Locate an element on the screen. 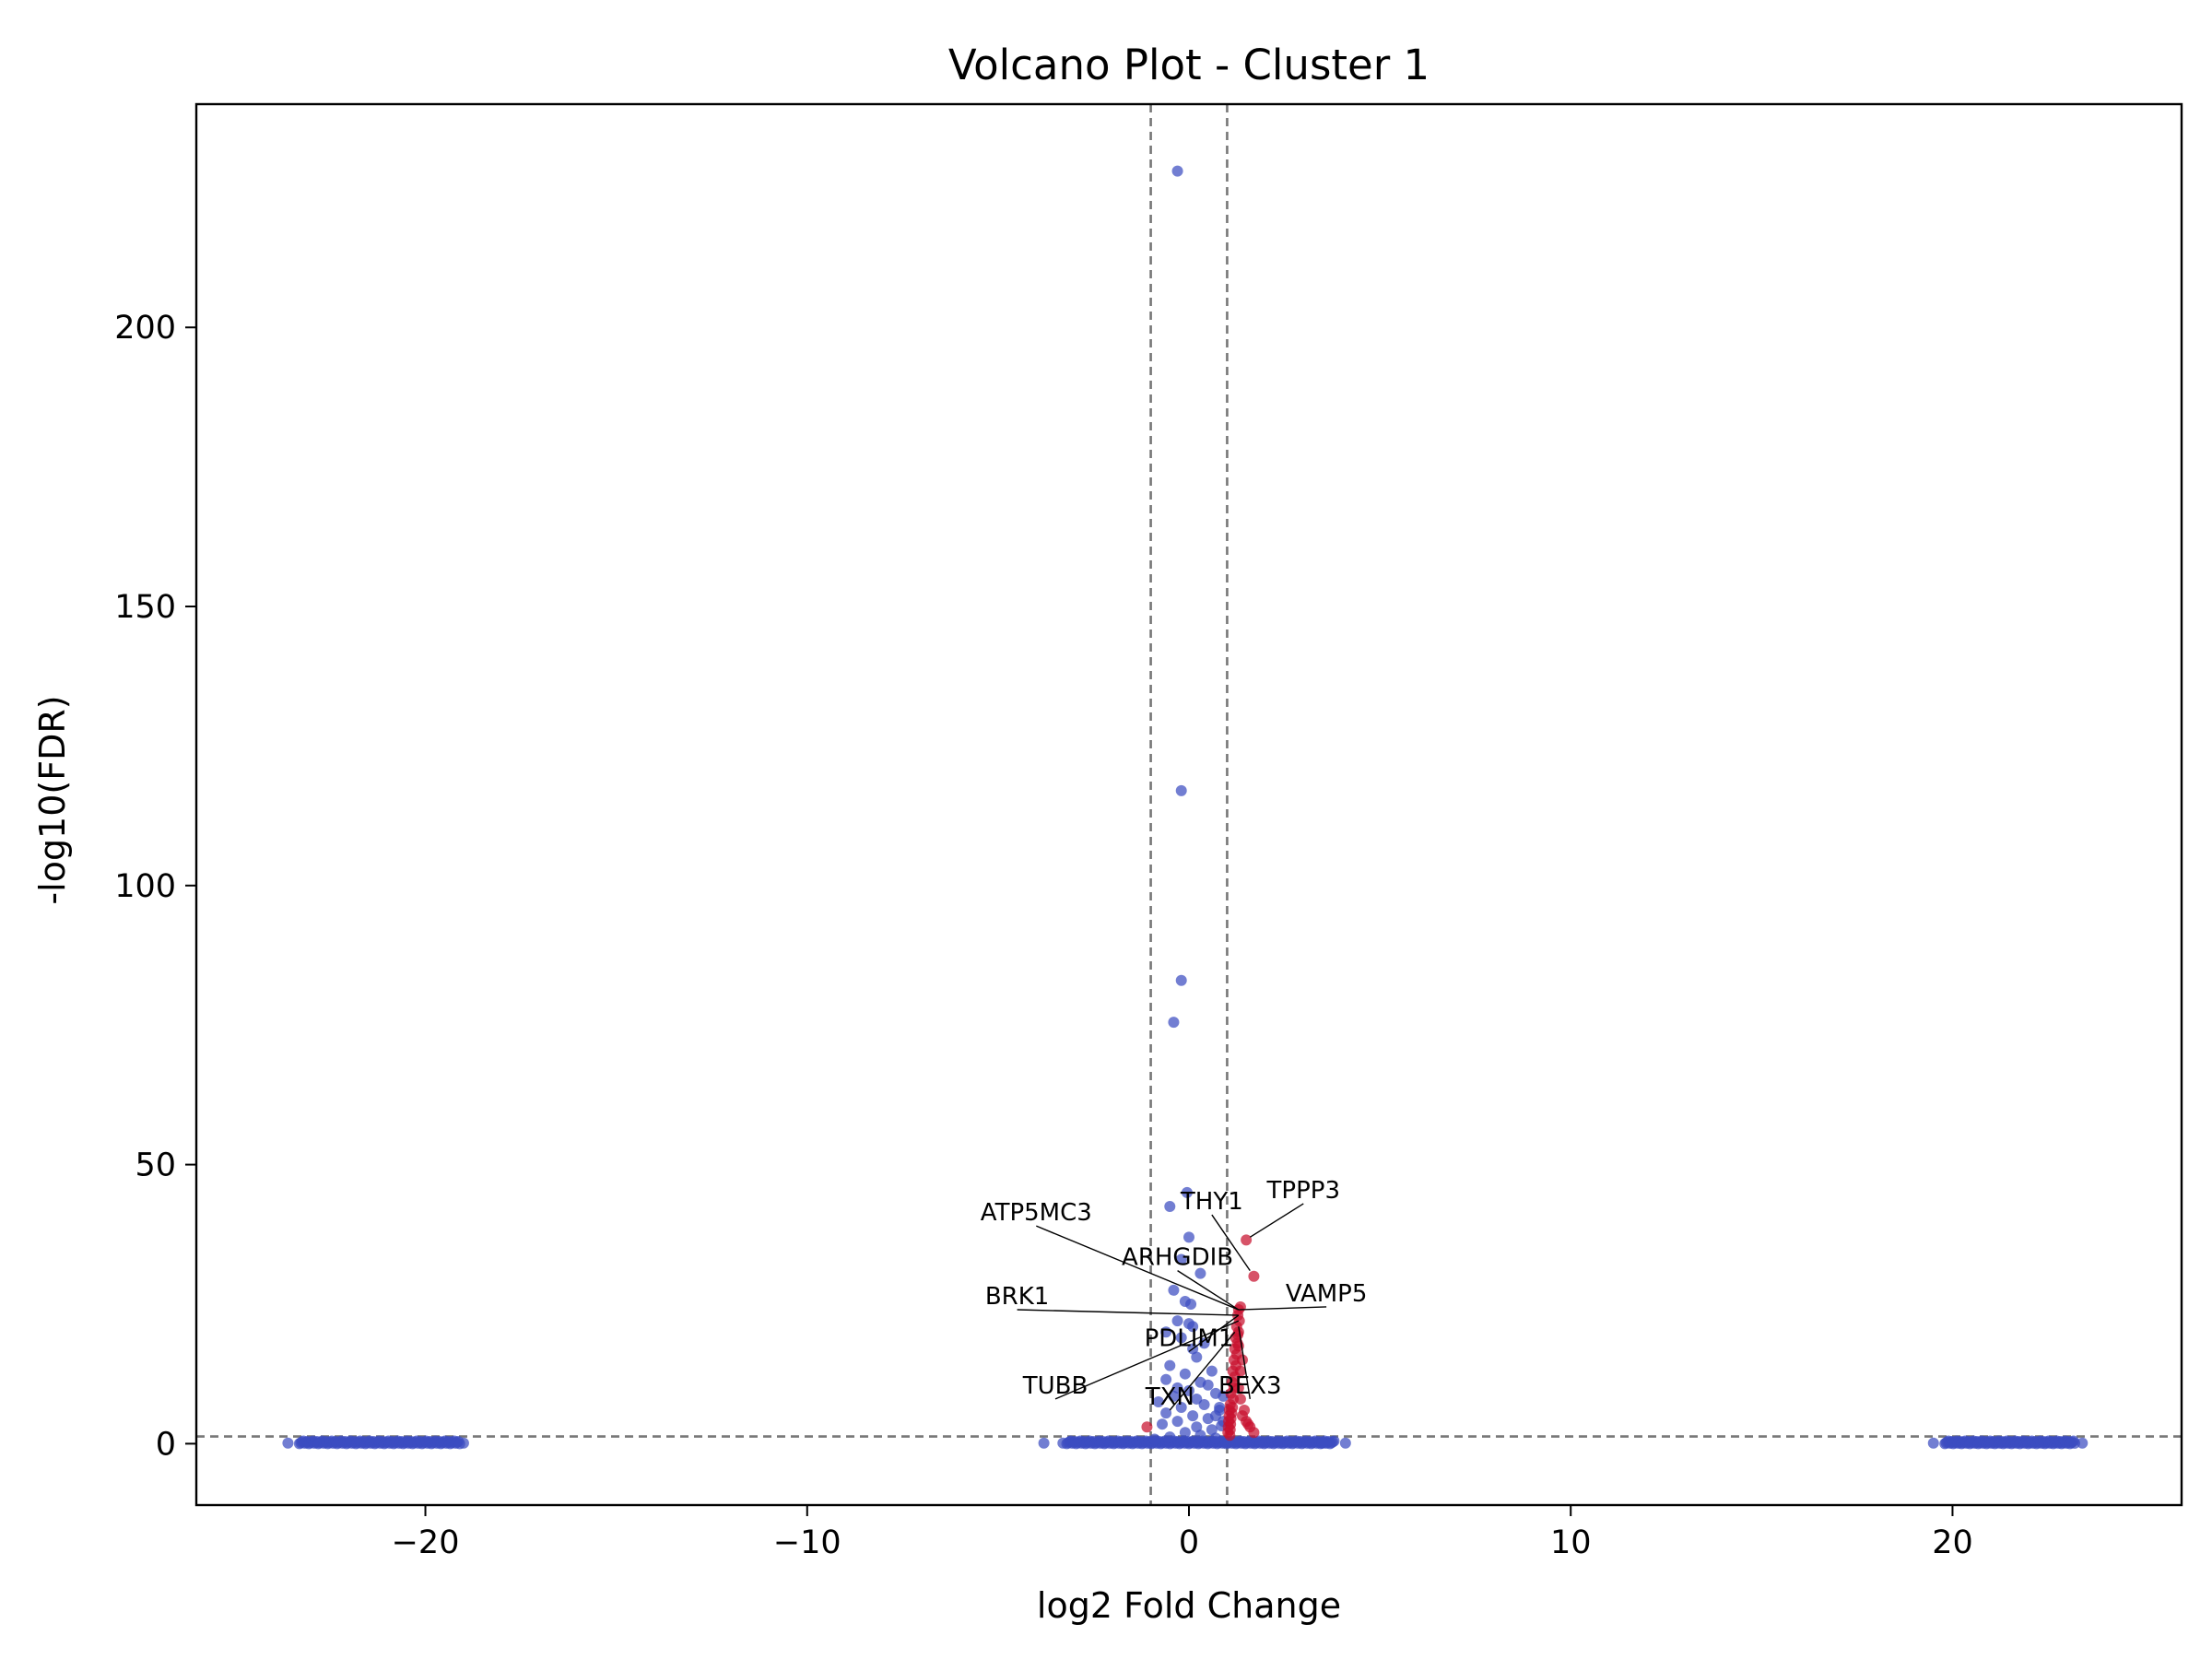 Image resolution: width=2212 pixels, height=1659 pixels. x-tick-label: 0 is located at coordinates (1189, 1542).